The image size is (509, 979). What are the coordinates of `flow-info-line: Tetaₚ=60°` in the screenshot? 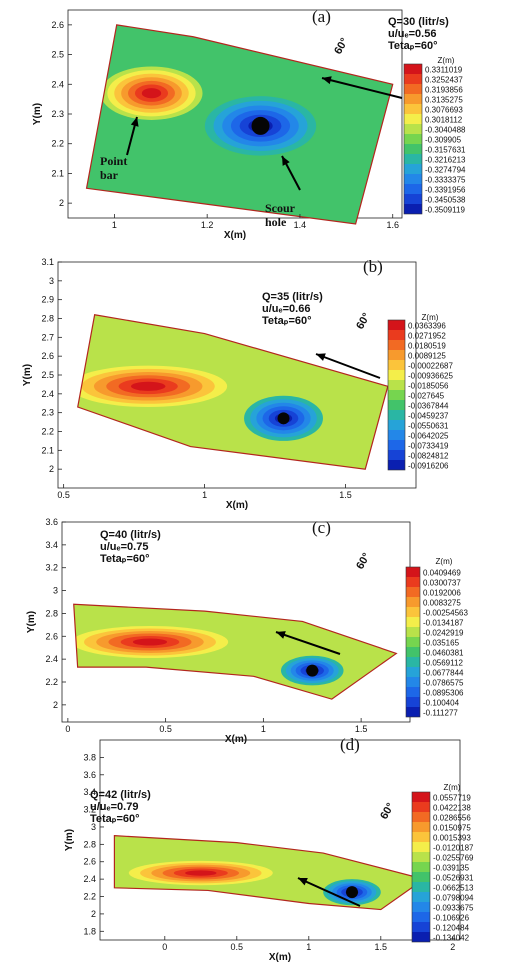 It's located at (115, 819).